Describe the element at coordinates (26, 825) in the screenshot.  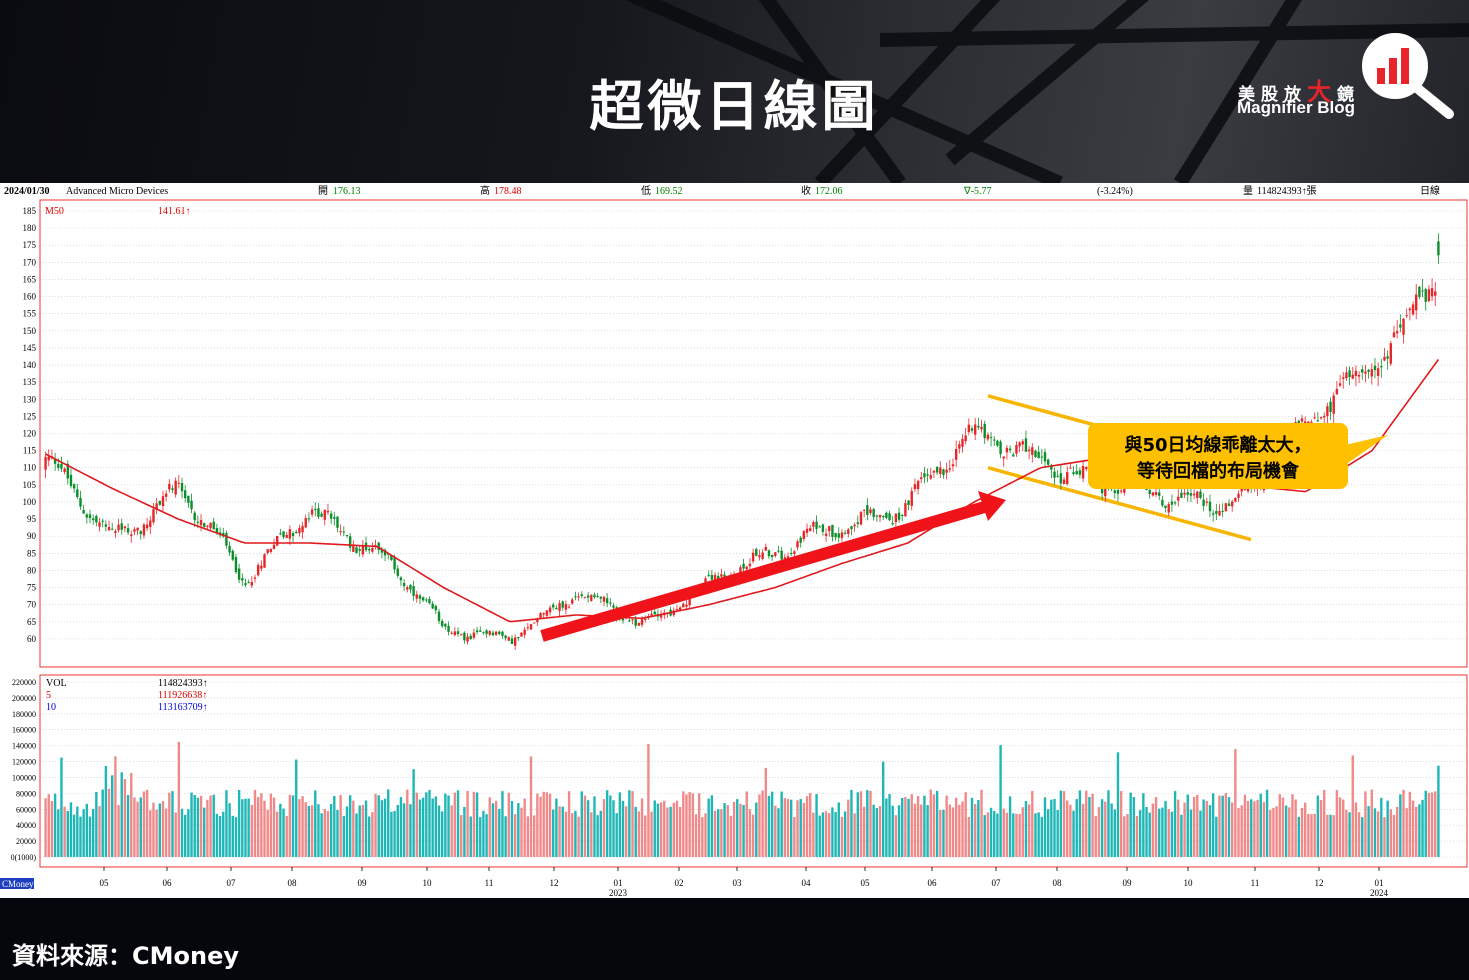
I see `volume-tick-label: 40000` at that location.